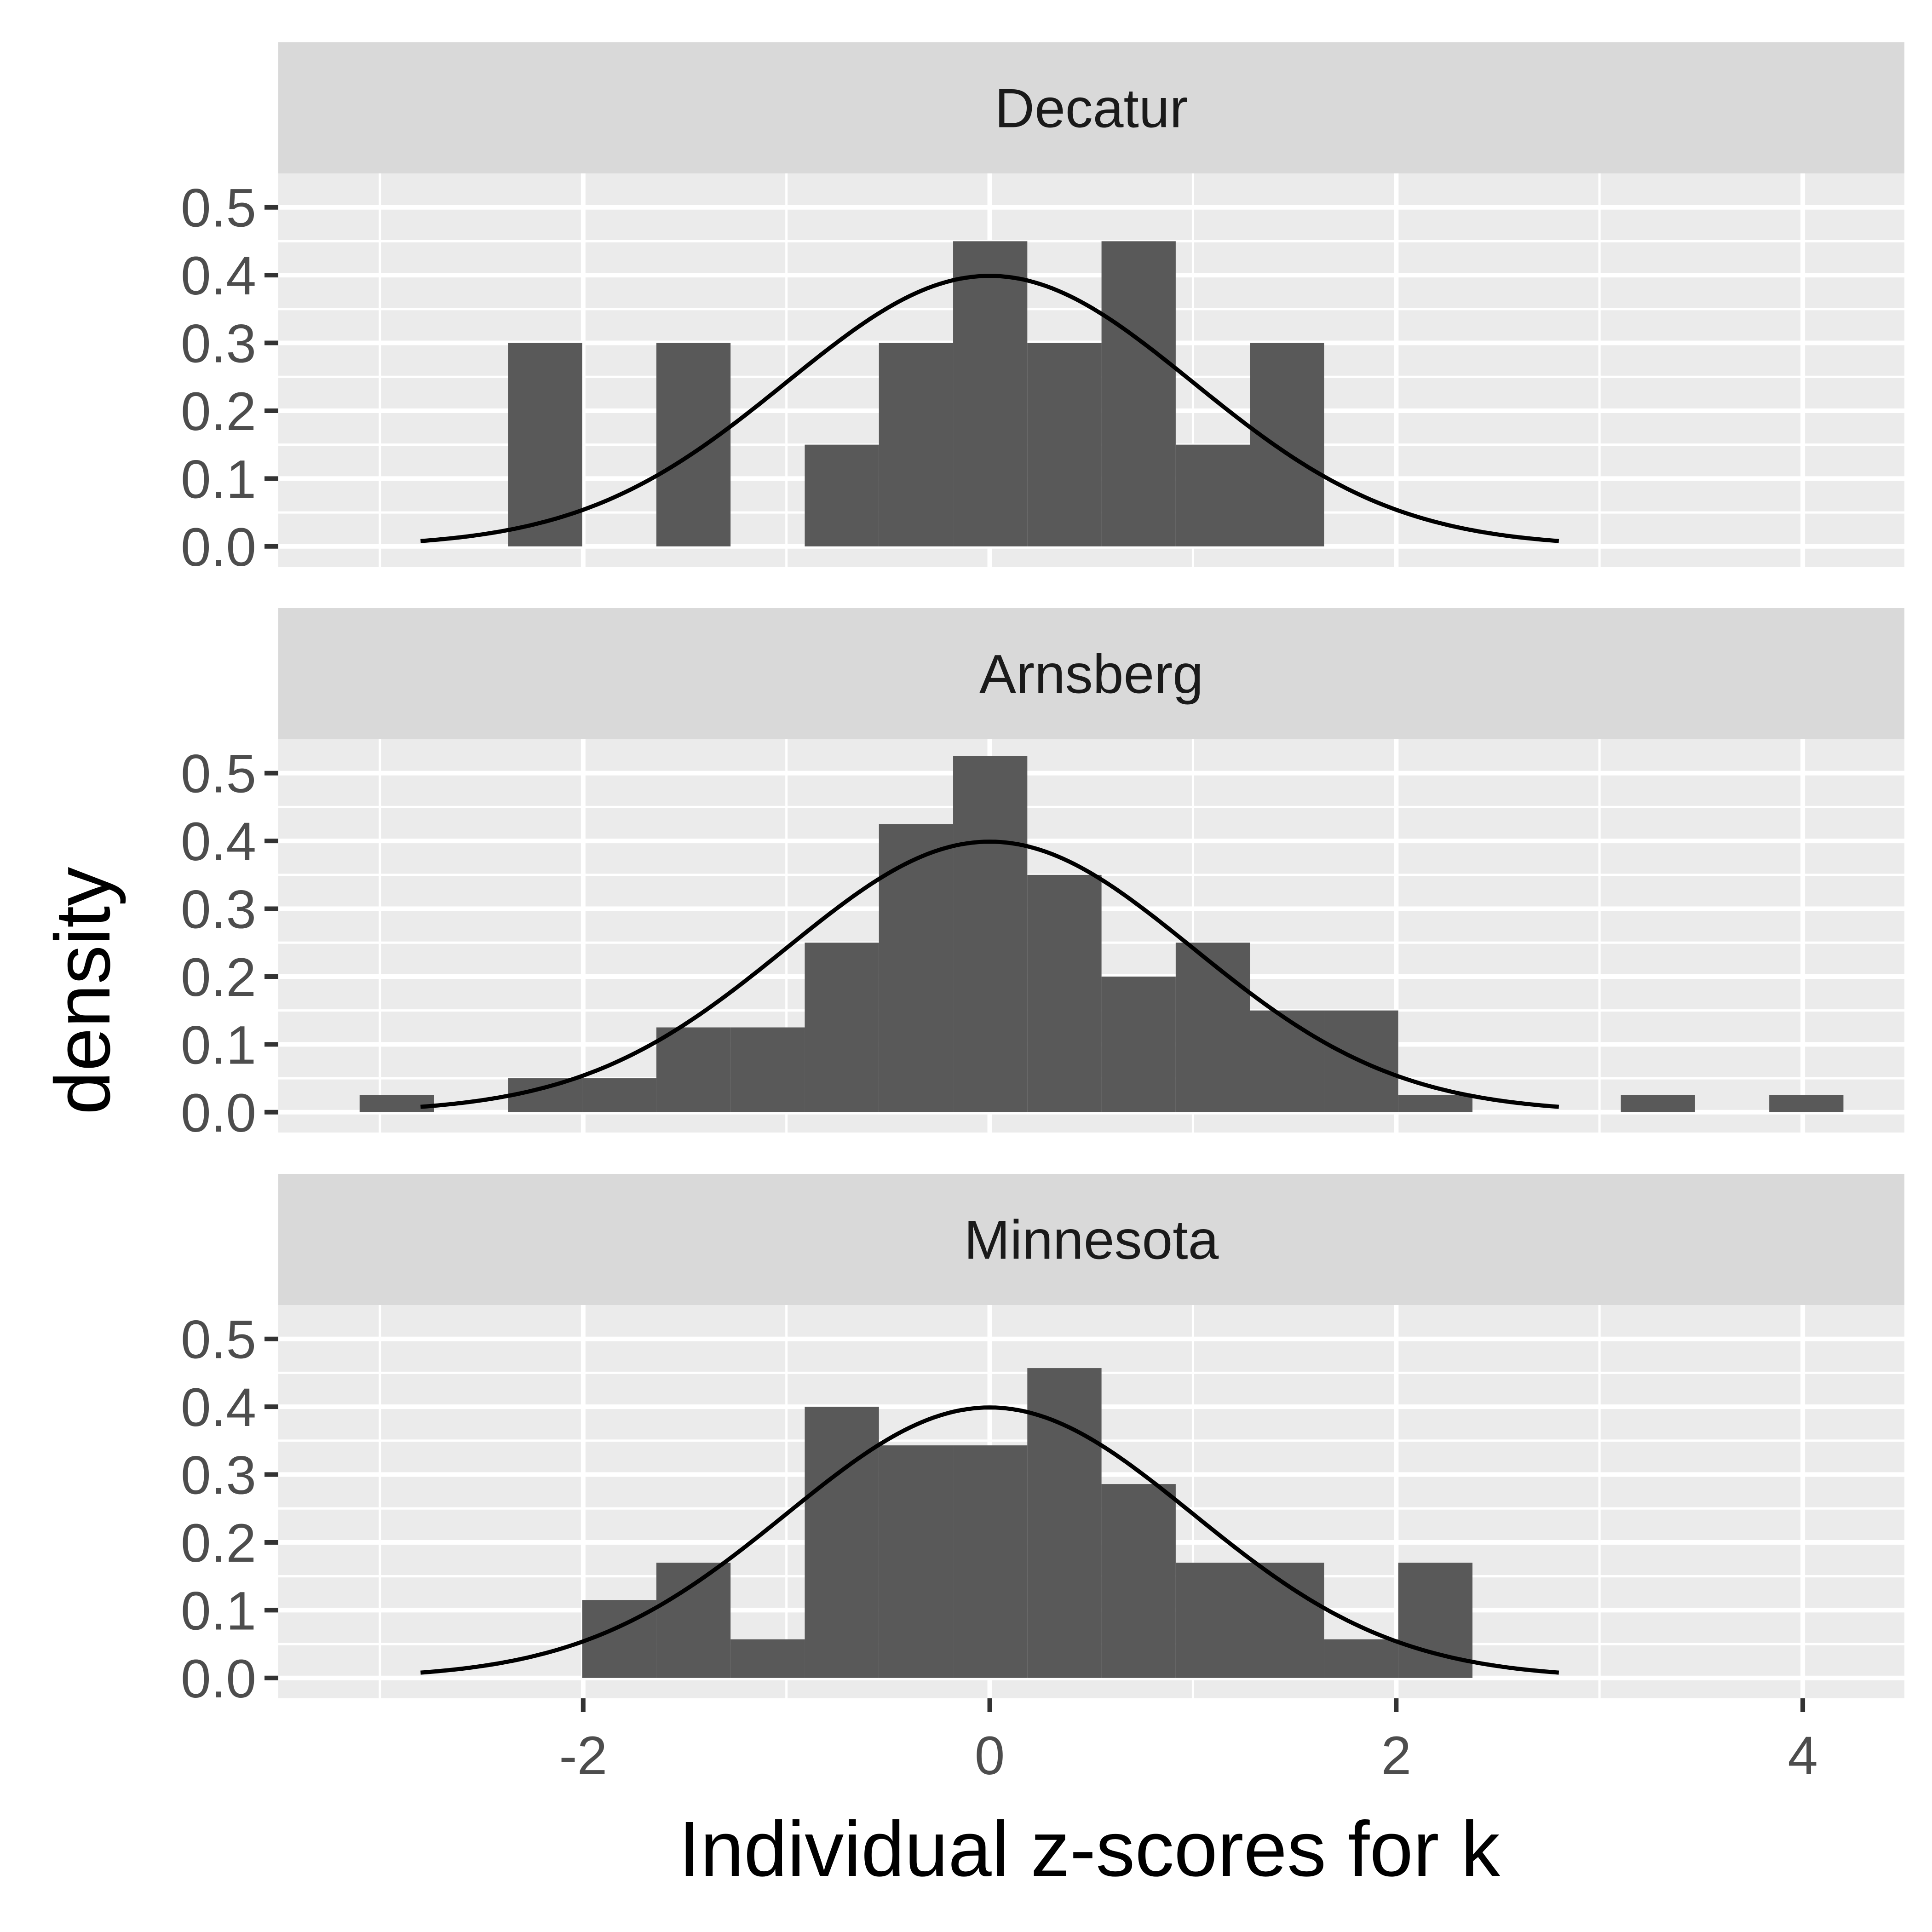 This screenshot has width=1932, height=1932. Describe the element at coordinates (1188, 1742) in the screenshot. I see `x-axis: -2 0 2 4` at that location.